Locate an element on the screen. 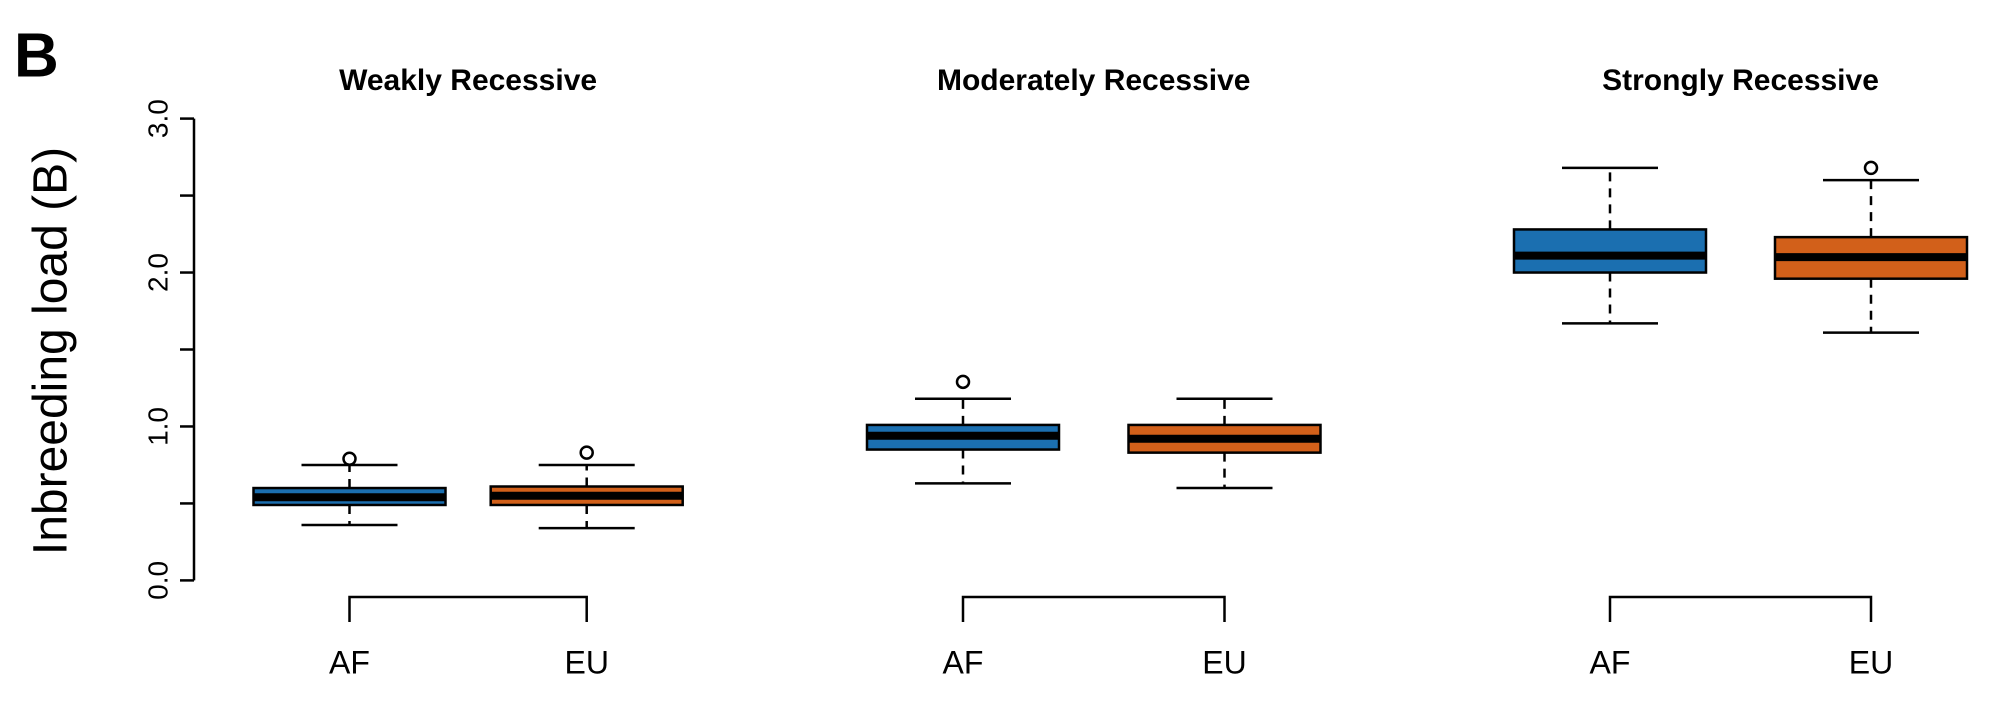  panel-title: Weakly Recessive is located at coordinates (468, 80).